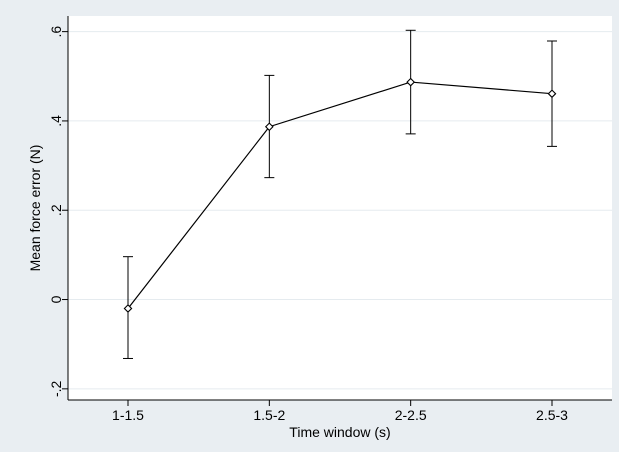  I want to click on x-axis-ticks: 1-1.5 1.5-2 2-2.5 2.5-3, so click(340, 411).